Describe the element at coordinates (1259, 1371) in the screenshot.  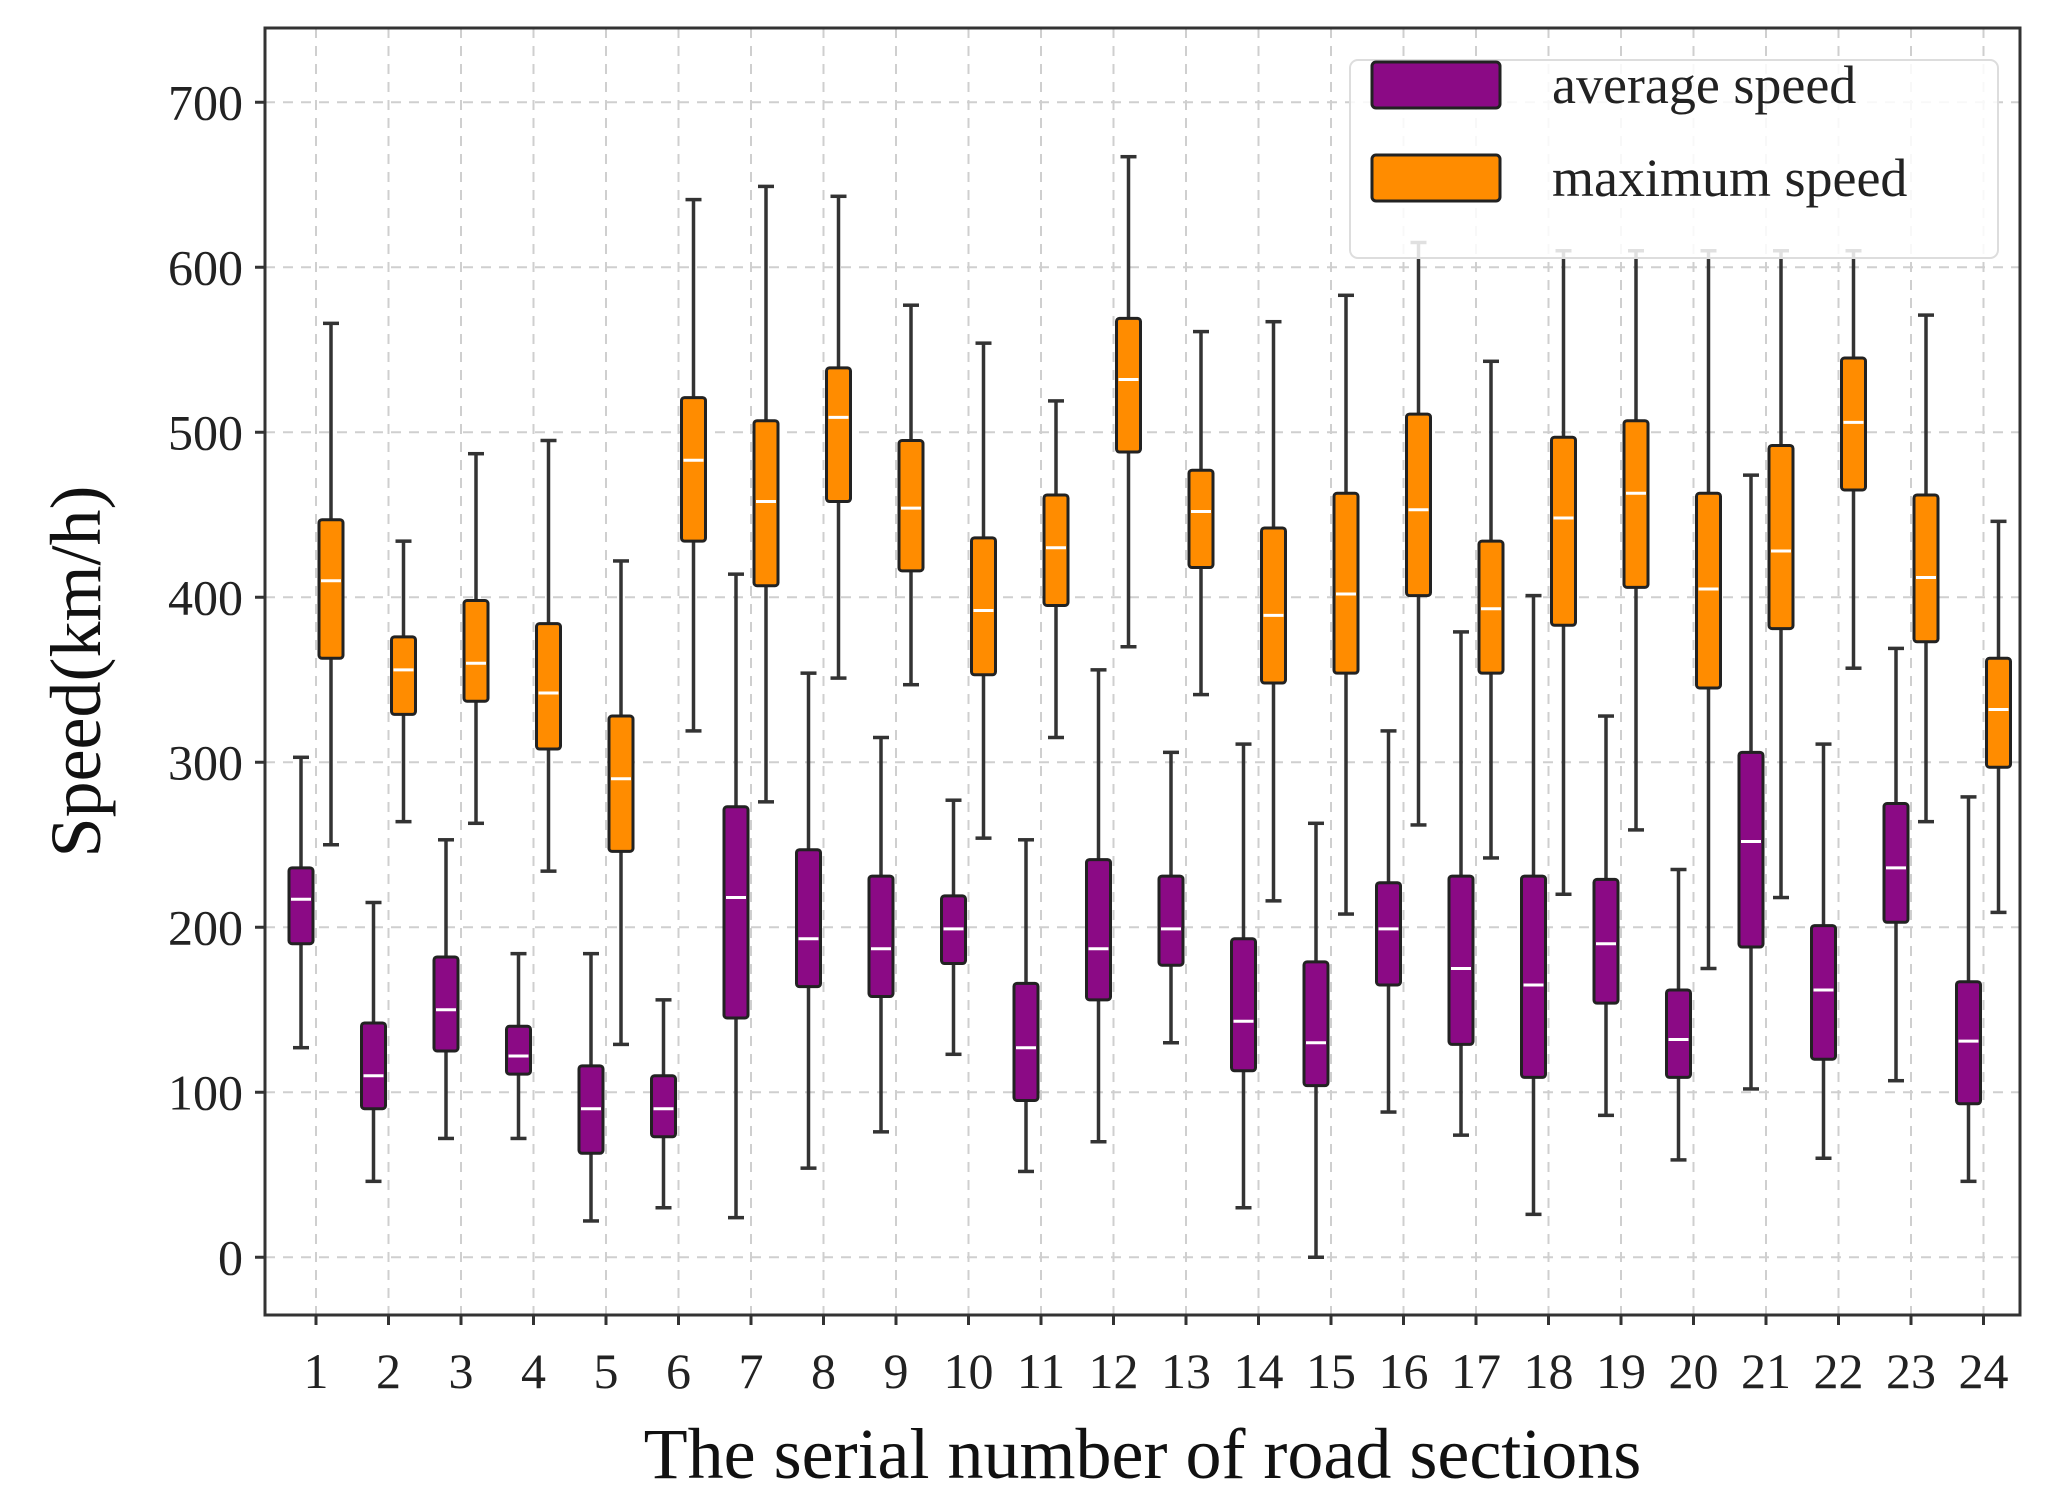
I see `x-tick-label: 14` at that location.